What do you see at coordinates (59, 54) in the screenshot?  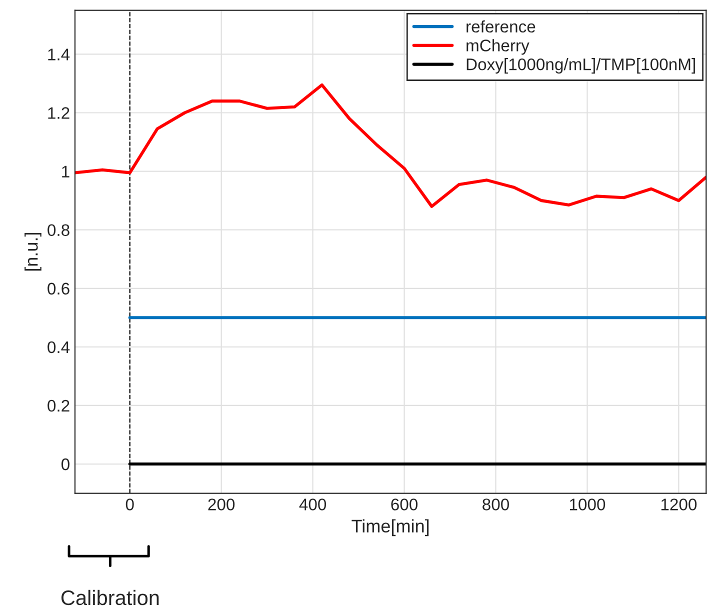 I see `y-tick-label: 1.4` at bounding box center [59, 54].